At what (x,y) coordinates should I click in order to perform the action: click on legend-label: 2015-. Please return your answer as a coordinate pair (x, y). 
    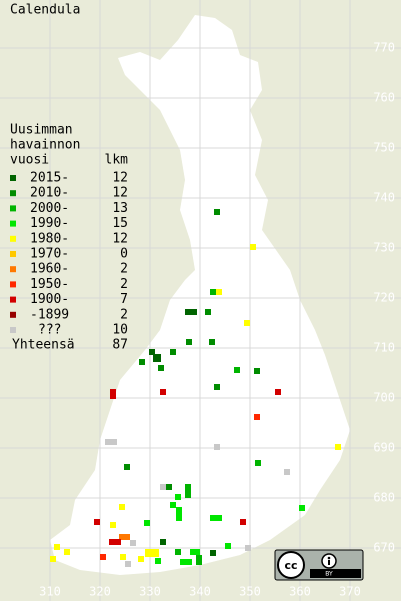
    Looking at the image, I should click on (49, 178).